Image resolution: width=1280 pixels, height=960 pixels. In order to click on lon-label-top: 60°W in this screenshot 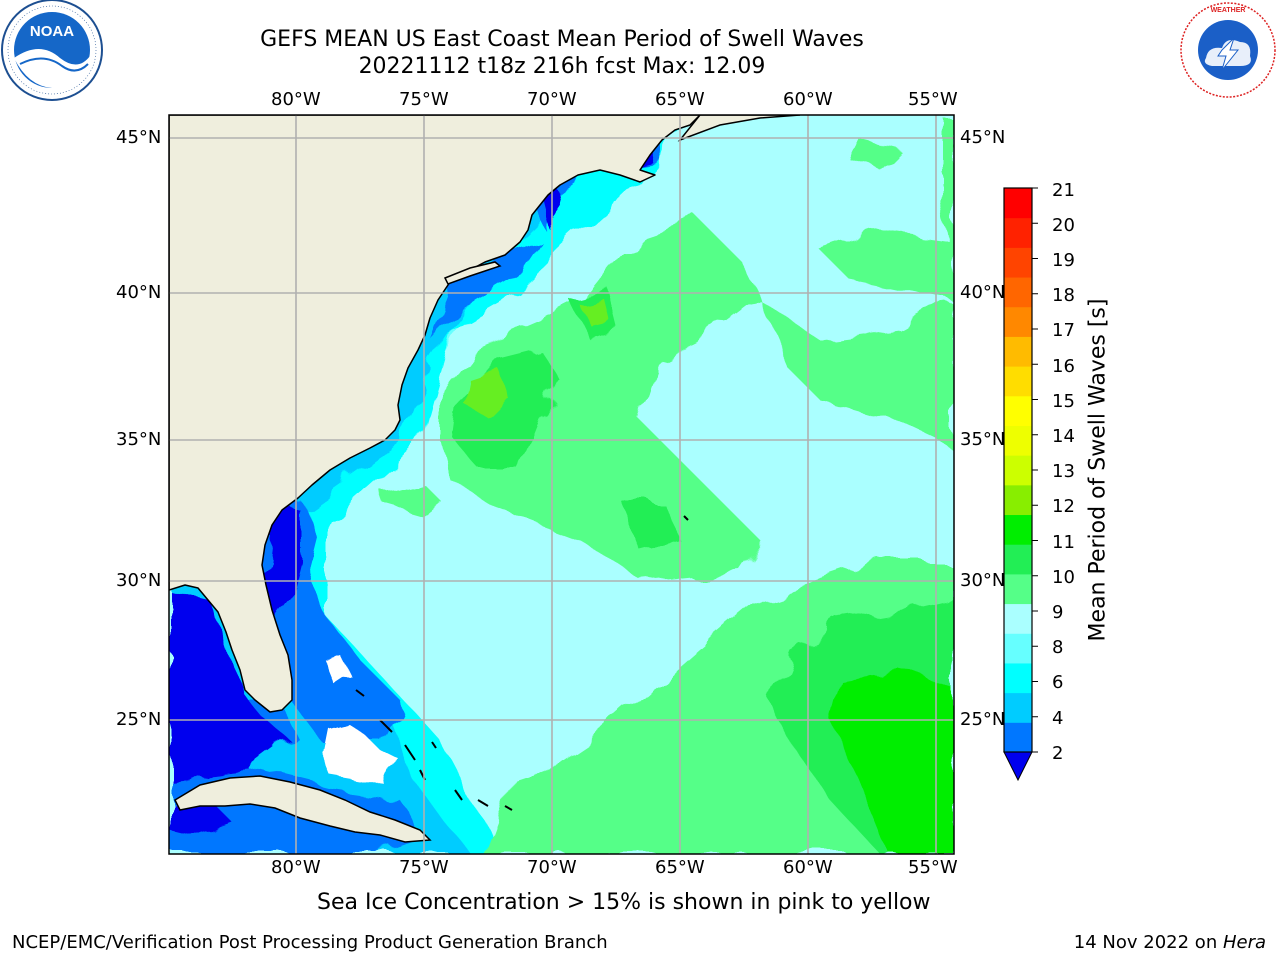, I will do `click(808, 99)`.